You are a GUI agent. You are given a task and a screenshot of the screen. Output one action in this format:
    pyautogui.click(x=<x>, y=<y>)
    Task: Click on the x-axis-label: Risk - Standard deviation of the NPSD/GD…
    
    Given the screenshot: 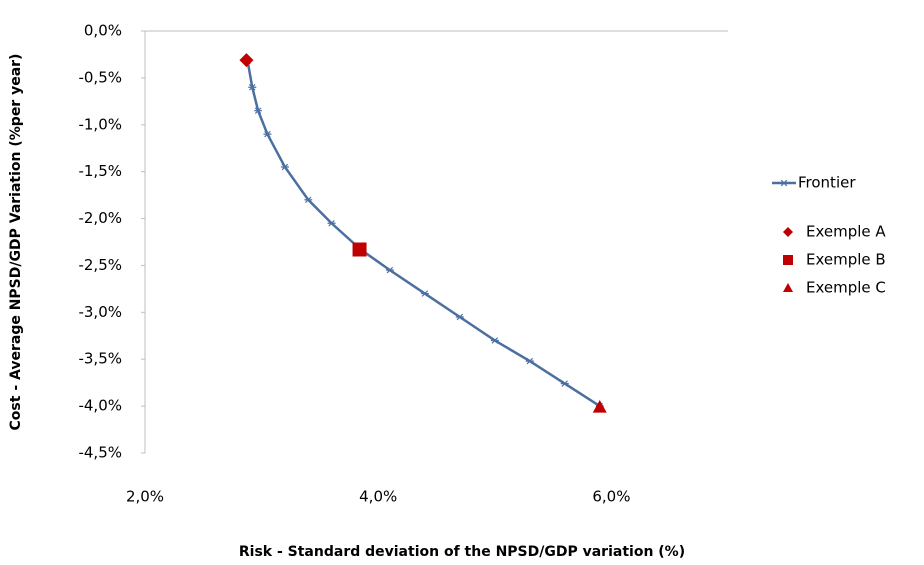 What is the action you would take?
    pyautogui.click(x=462, y=552)
    